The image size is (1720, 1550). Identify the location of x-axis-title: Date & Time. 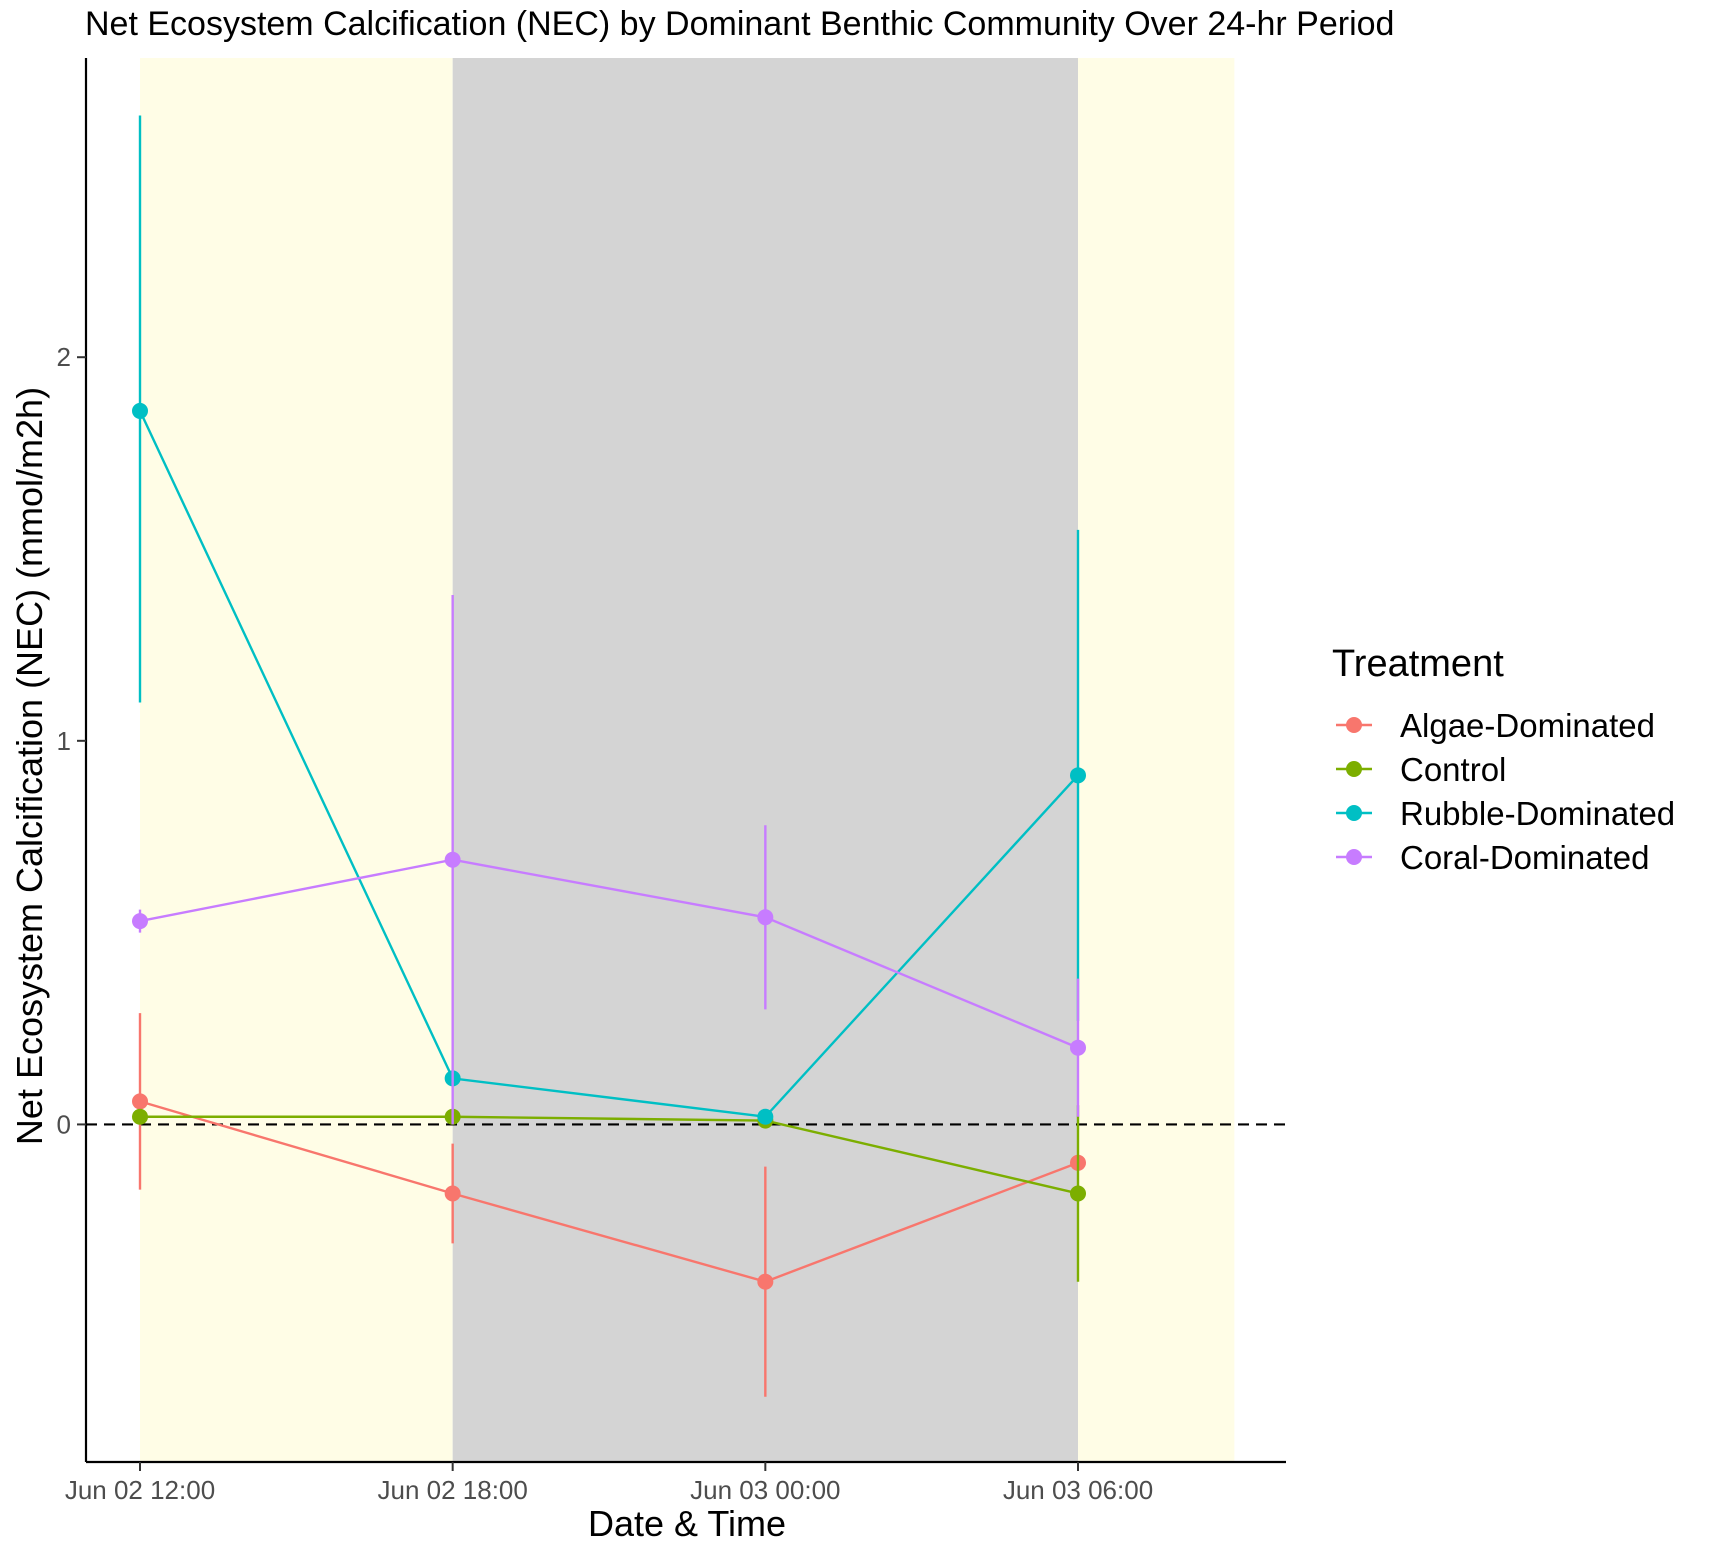
(687, 1523).